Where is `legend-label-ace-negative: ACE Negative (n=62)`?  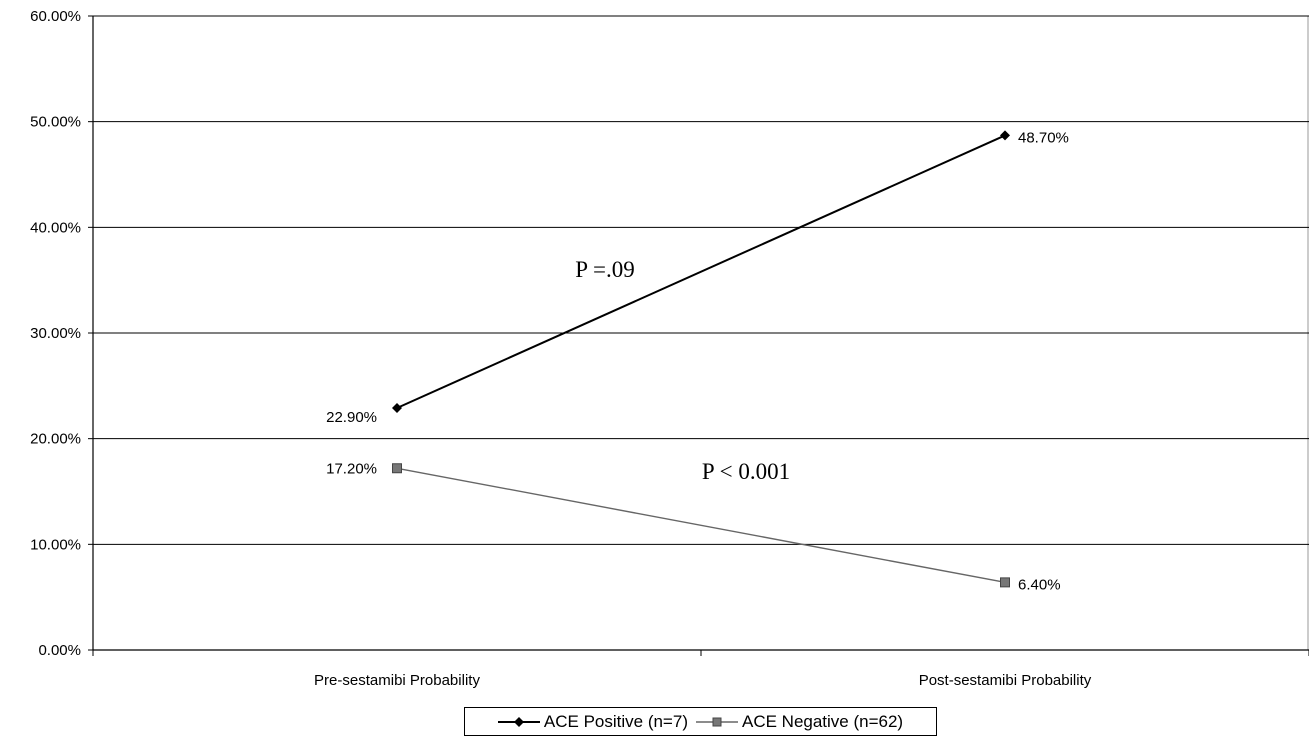 legend-label-ace-negative: ACE Negative (n=62) is located at coordinates (822, 721).